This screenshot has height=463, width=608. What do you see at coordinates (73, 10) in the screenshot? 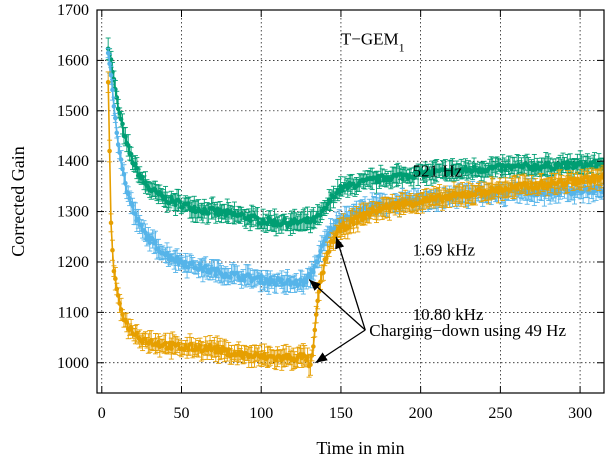
I see `y-tick-label: 1700` at bounding box center [73, 10].